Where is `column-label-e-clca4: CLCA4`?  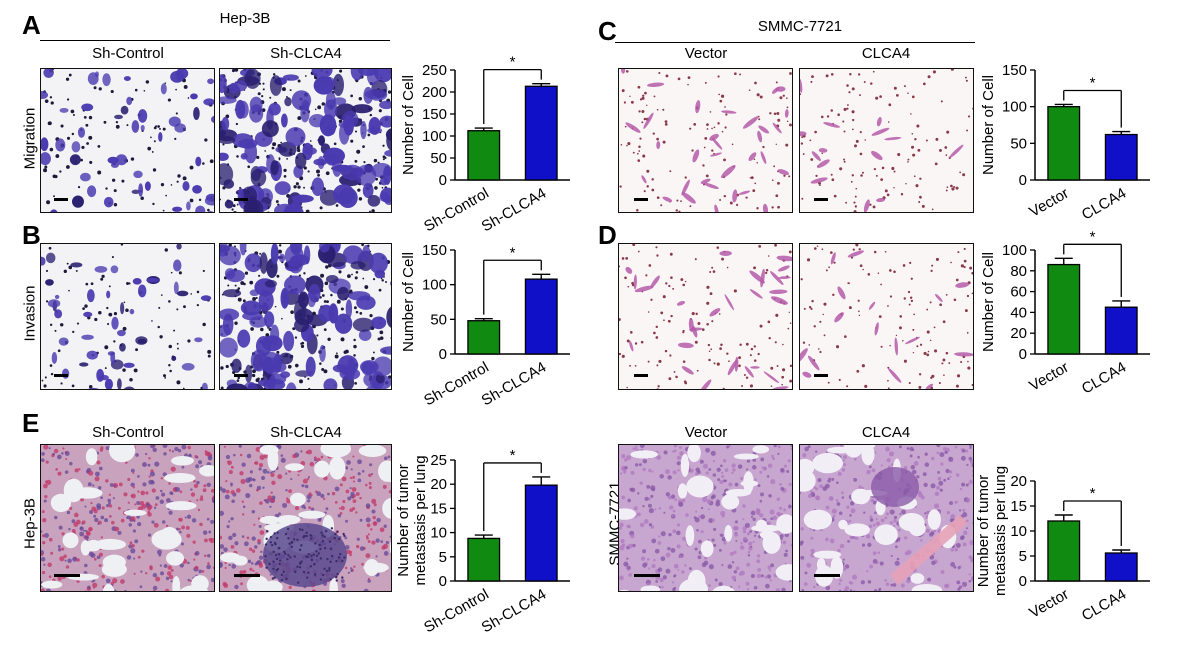 column-label-e-clca4: CLCA4 is located at coordinates (886, 432).